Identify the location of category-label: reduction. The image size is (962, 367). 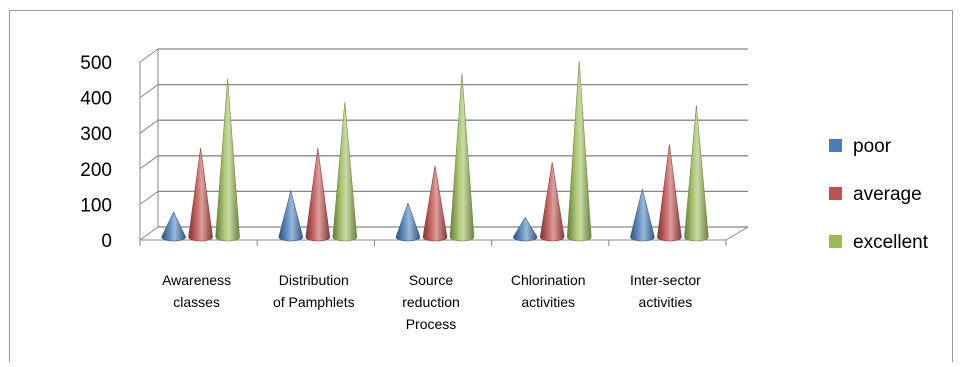
(431, 302).